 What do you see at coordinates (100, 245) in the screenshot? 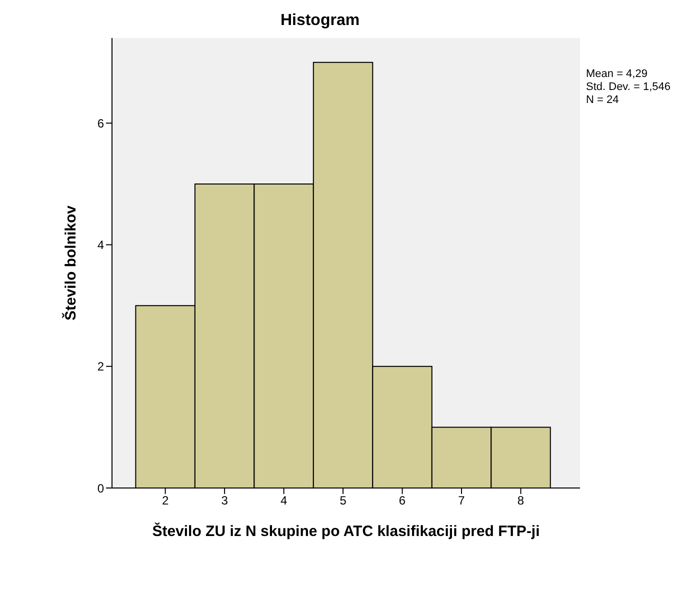
I see `y-tick-label: 4` at bounding box center [100, 245].